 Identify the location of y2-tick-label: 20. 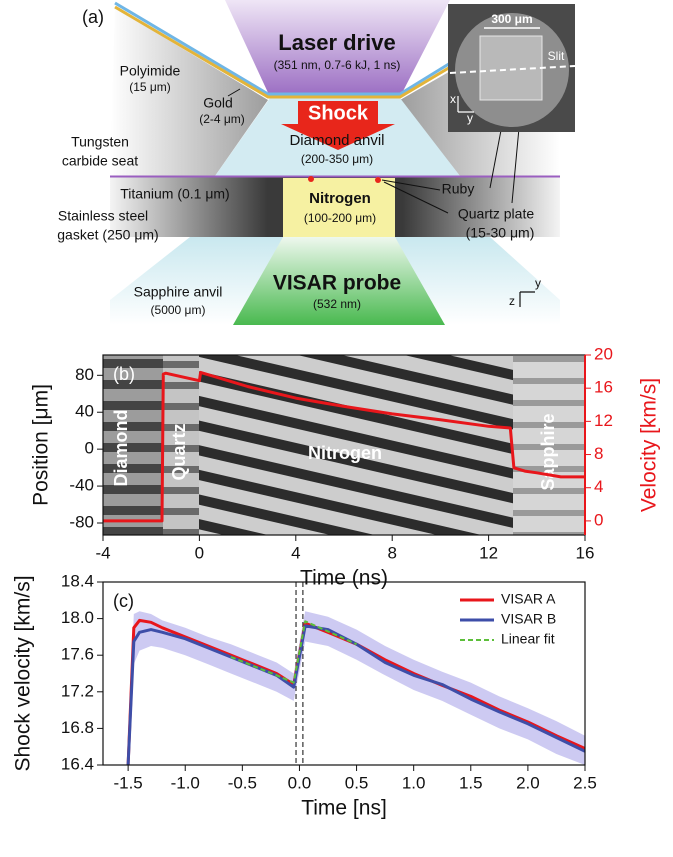
(603, 353).